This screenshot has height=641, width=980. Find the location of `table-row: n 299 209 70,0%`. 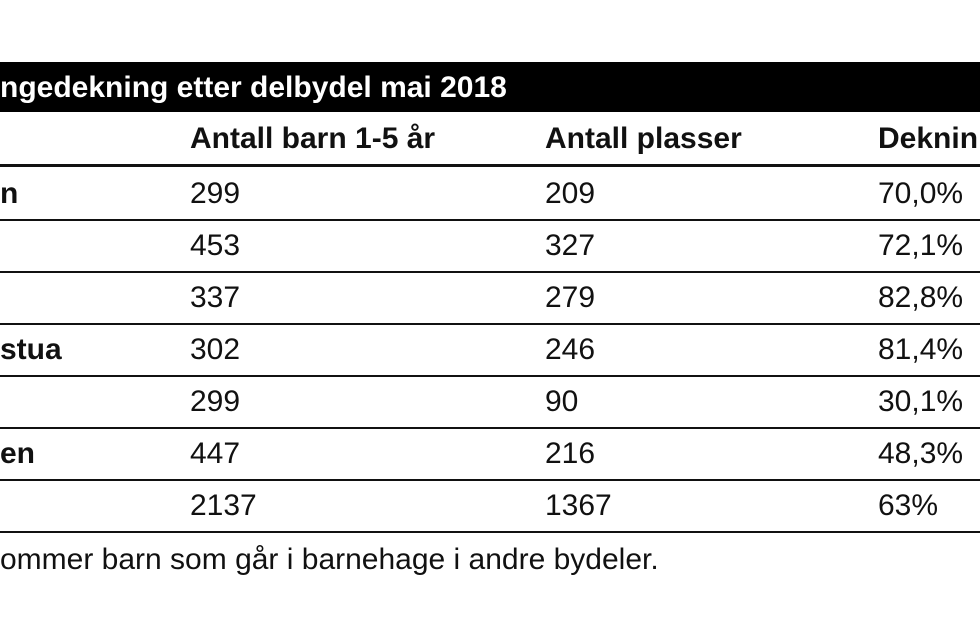

table-row: n 299 209 70,0% is located at coordinates (490, 194).